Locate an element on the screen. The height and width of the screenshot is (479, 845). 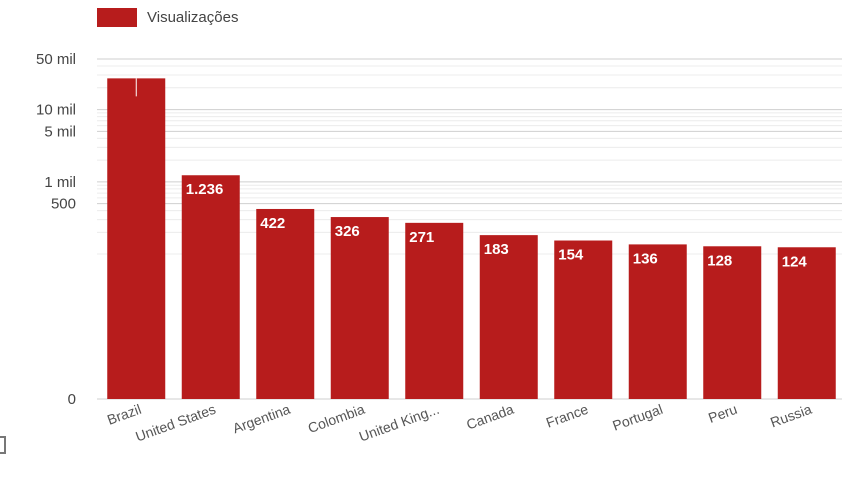
x-tick-label: Argentina is located at coordinates (261, 419).